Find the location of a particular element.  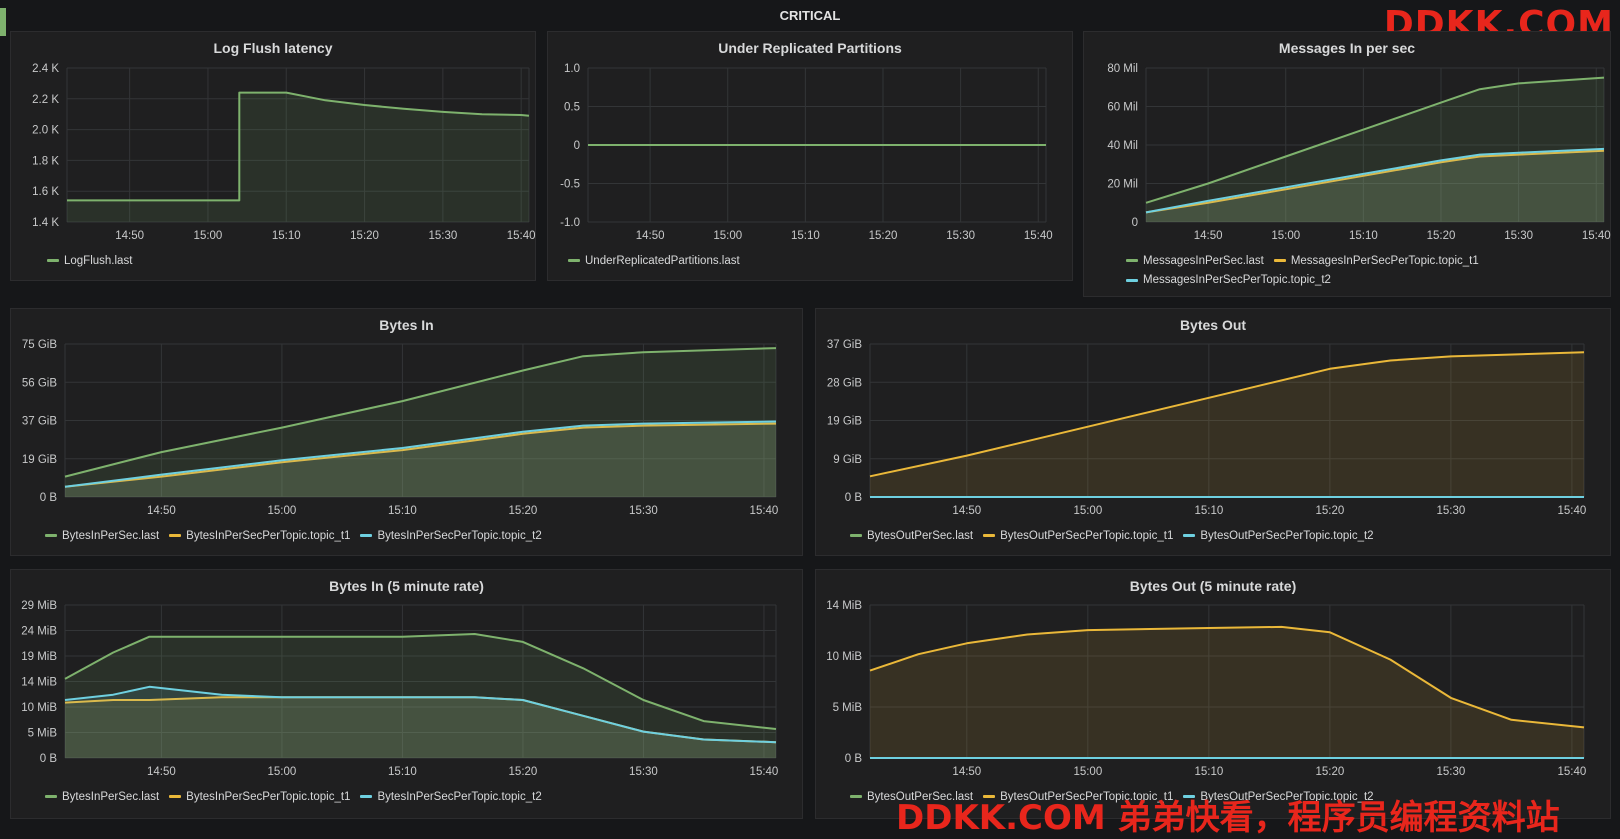

panel-title: Messages In per sec is located at coordinates (1347, 48).